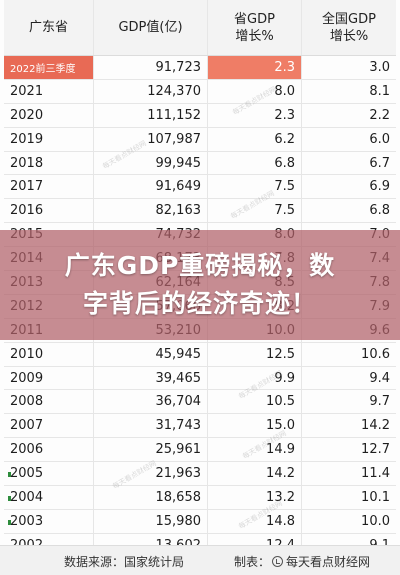  What do you see at coordinates (375, 450) in the screenshot?
I see `cell-national-growth: 12.7` at bounding box center [375, 450].